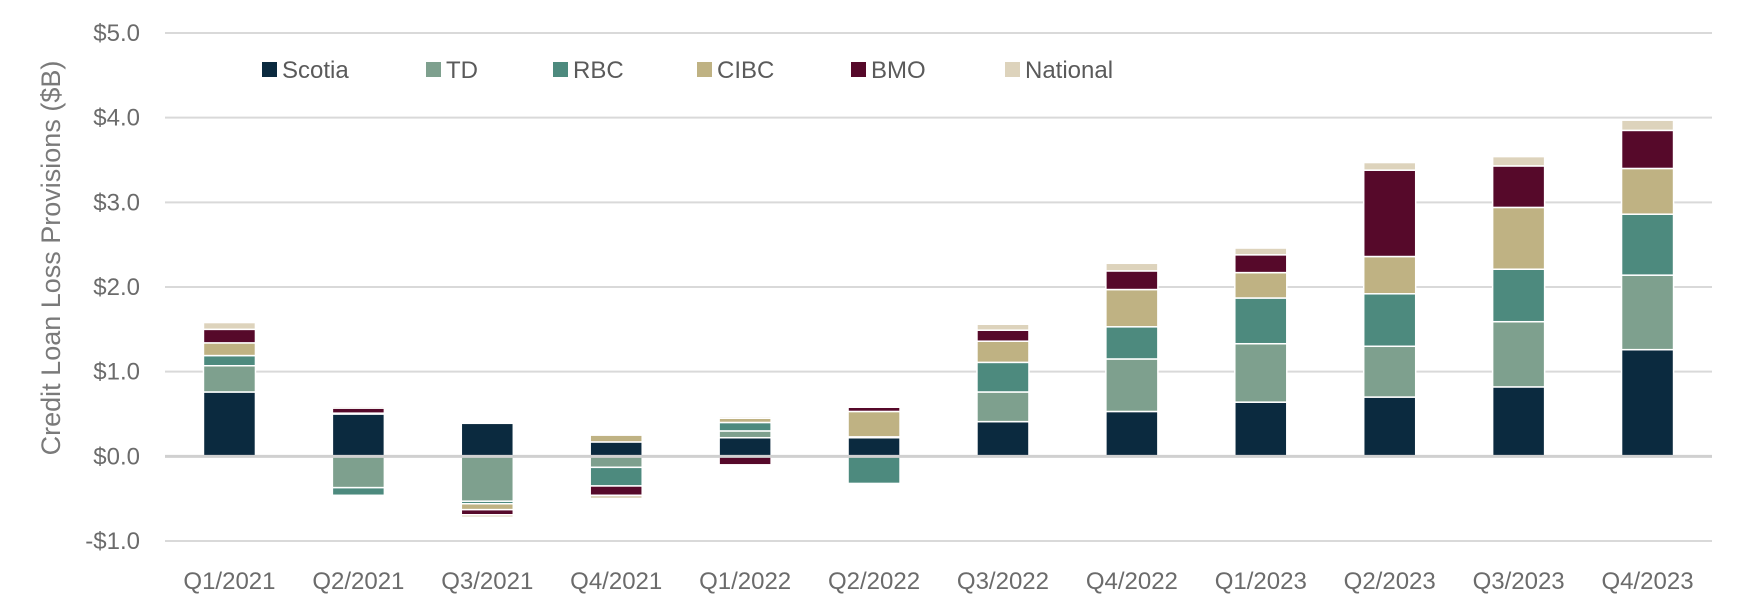 Image resolution: width=1737 pixels, height=610 pixels. I want to click on x-tick-label: Q1/2022, so click(745, 581).